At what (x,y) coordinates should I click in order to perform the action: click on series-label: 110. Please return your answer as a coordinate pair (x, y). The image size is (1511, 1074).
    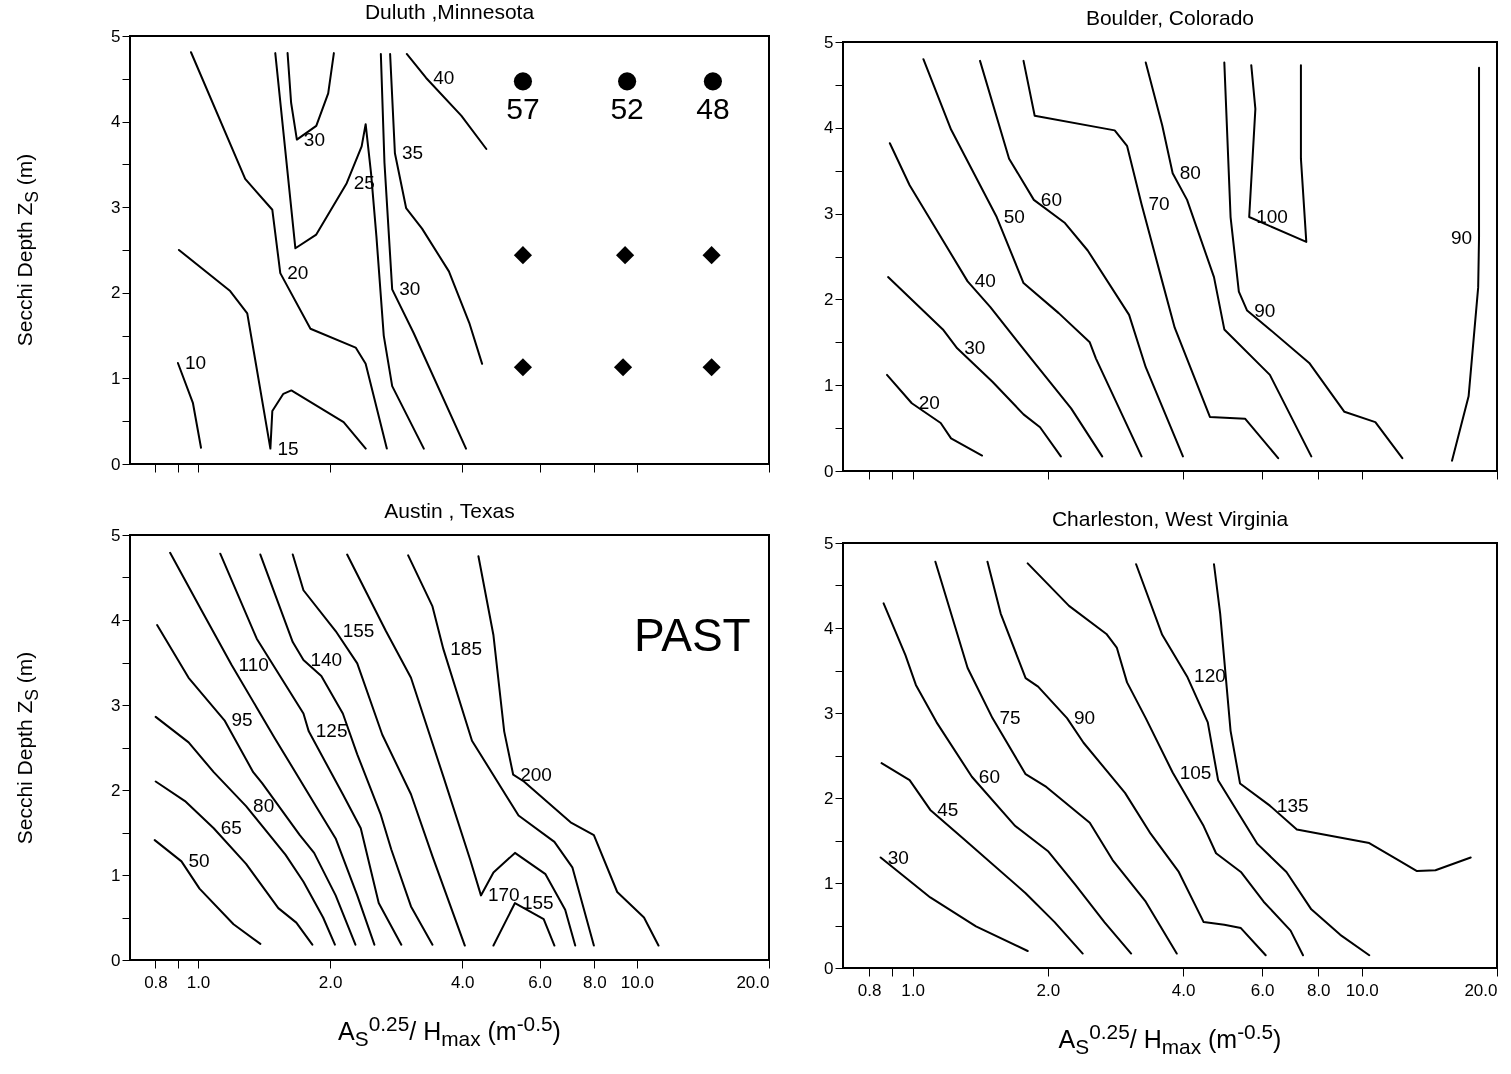
    Looking at the image, I should click on (253, 665).